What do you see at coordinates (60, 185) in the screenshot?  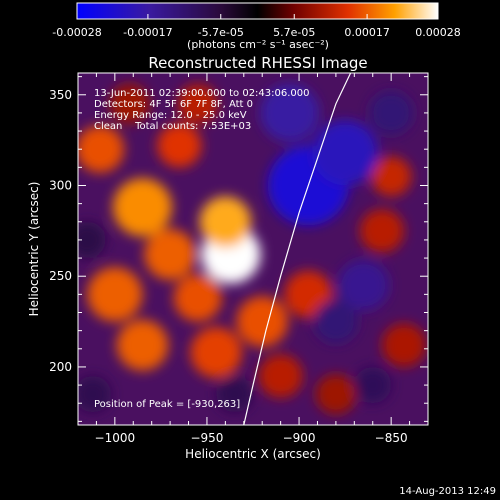 I see `y-tick-label: 300` at bounding box center [60, 185].